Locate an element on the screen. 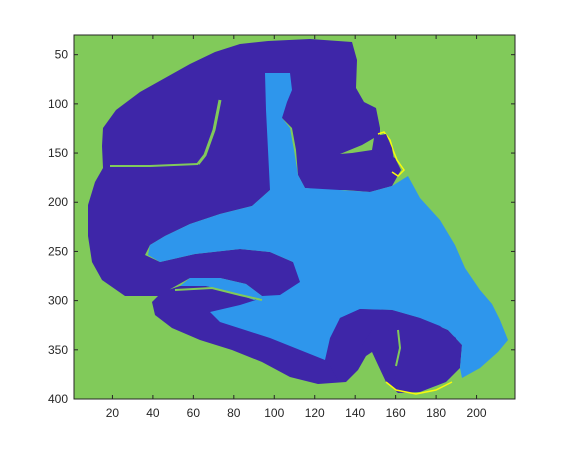 This screenshot has width=570, height=450. x-tick-label: 40 is located at coordinates (153, 413).